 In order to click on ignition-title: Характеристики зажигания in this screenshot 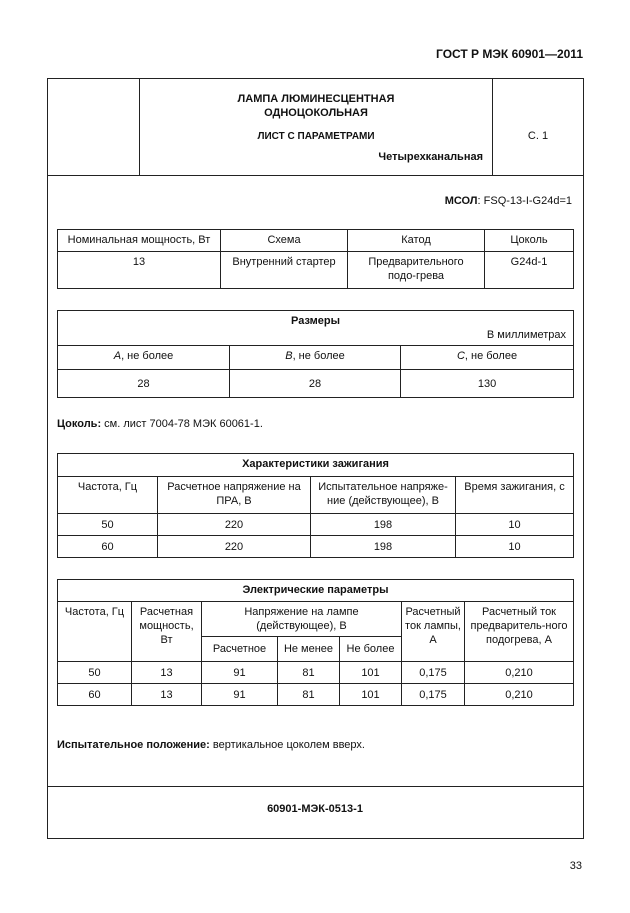, I will do `click(315, 465)`.